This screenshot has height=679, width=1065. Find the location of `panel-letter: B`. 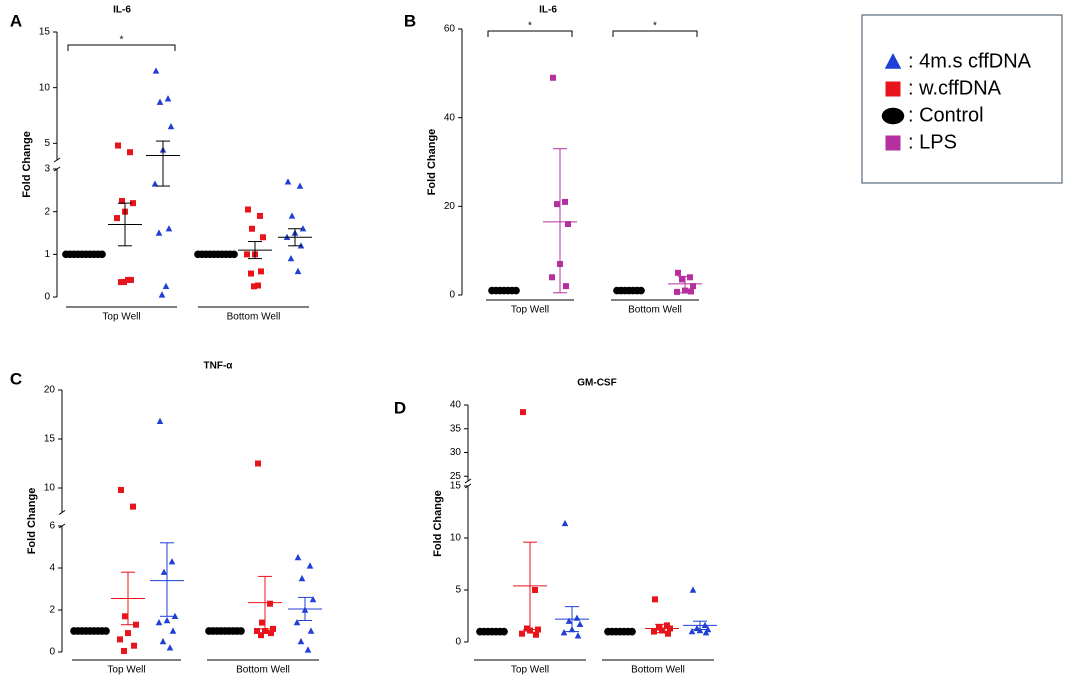

panel-letter: B is located at coordinates (410, 20).